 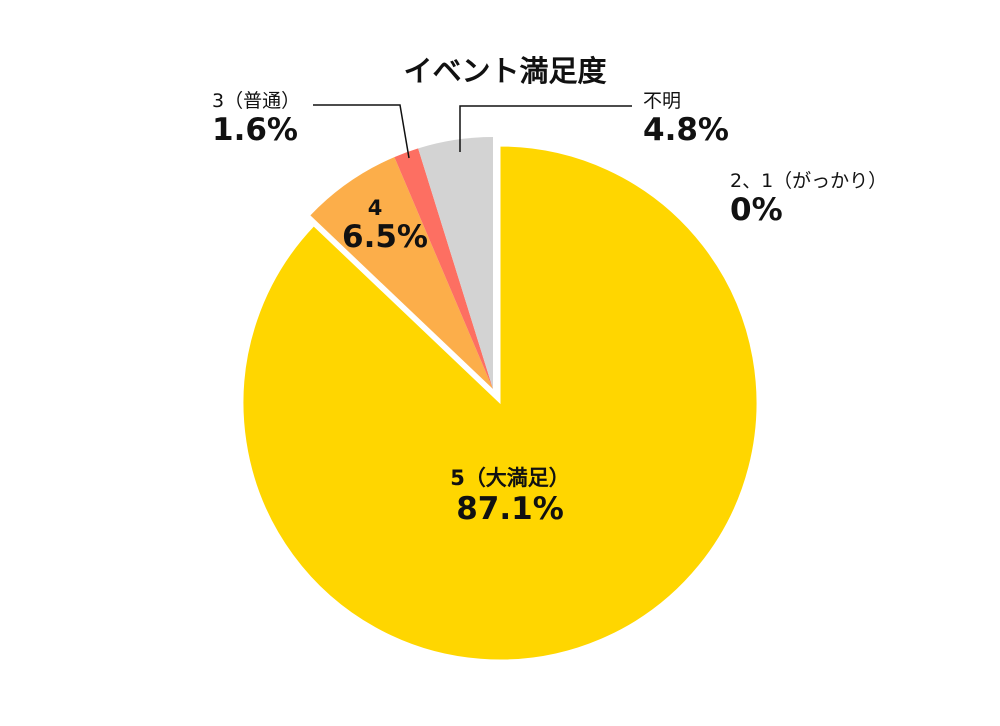 I want to click on label-3-name: 3（普通）, so click(x=256, y=101).